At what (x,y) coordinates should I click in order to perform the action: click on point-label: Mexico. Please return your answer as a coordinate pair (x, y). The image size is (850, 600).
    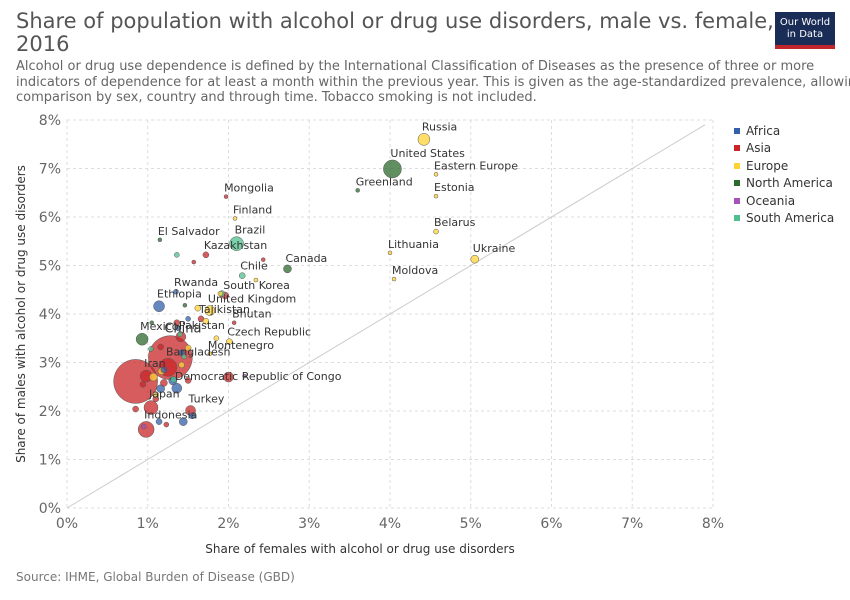
    Looking at the image, I should click on (159, 326).